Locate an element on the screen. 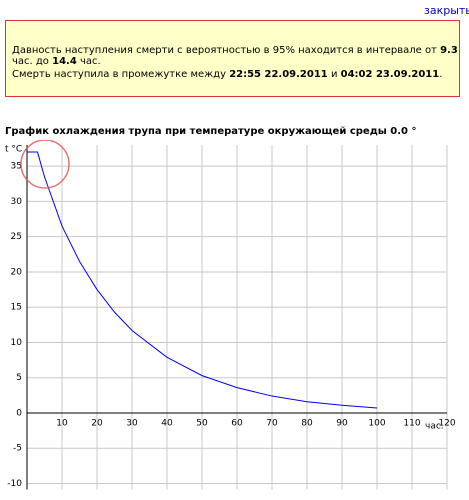 The height and width of the screenshot is (500, 469). x-axis-label: час. is located at coordinates (434, 426).